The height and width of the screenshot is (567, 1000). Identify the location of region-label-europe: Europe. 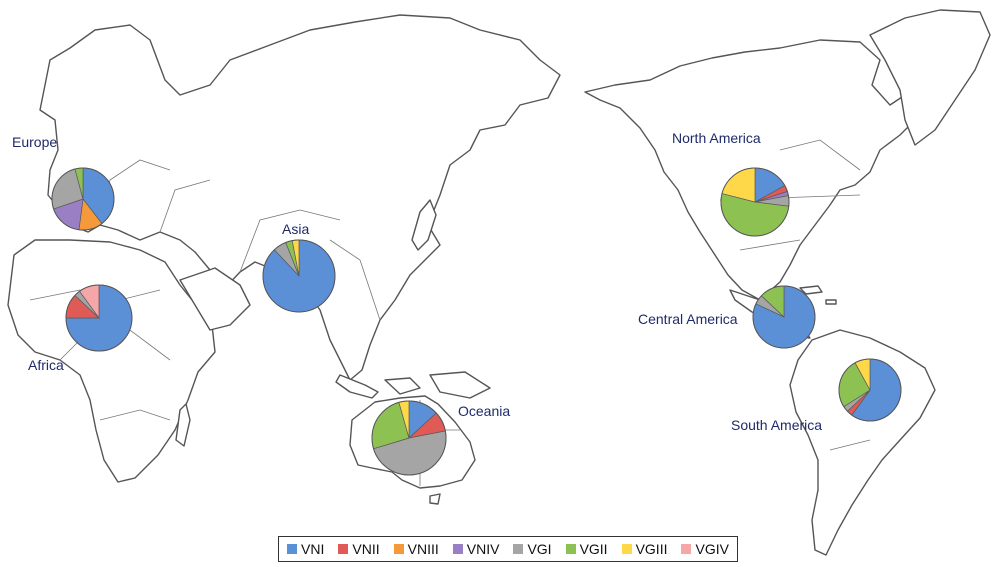
(34, 142).